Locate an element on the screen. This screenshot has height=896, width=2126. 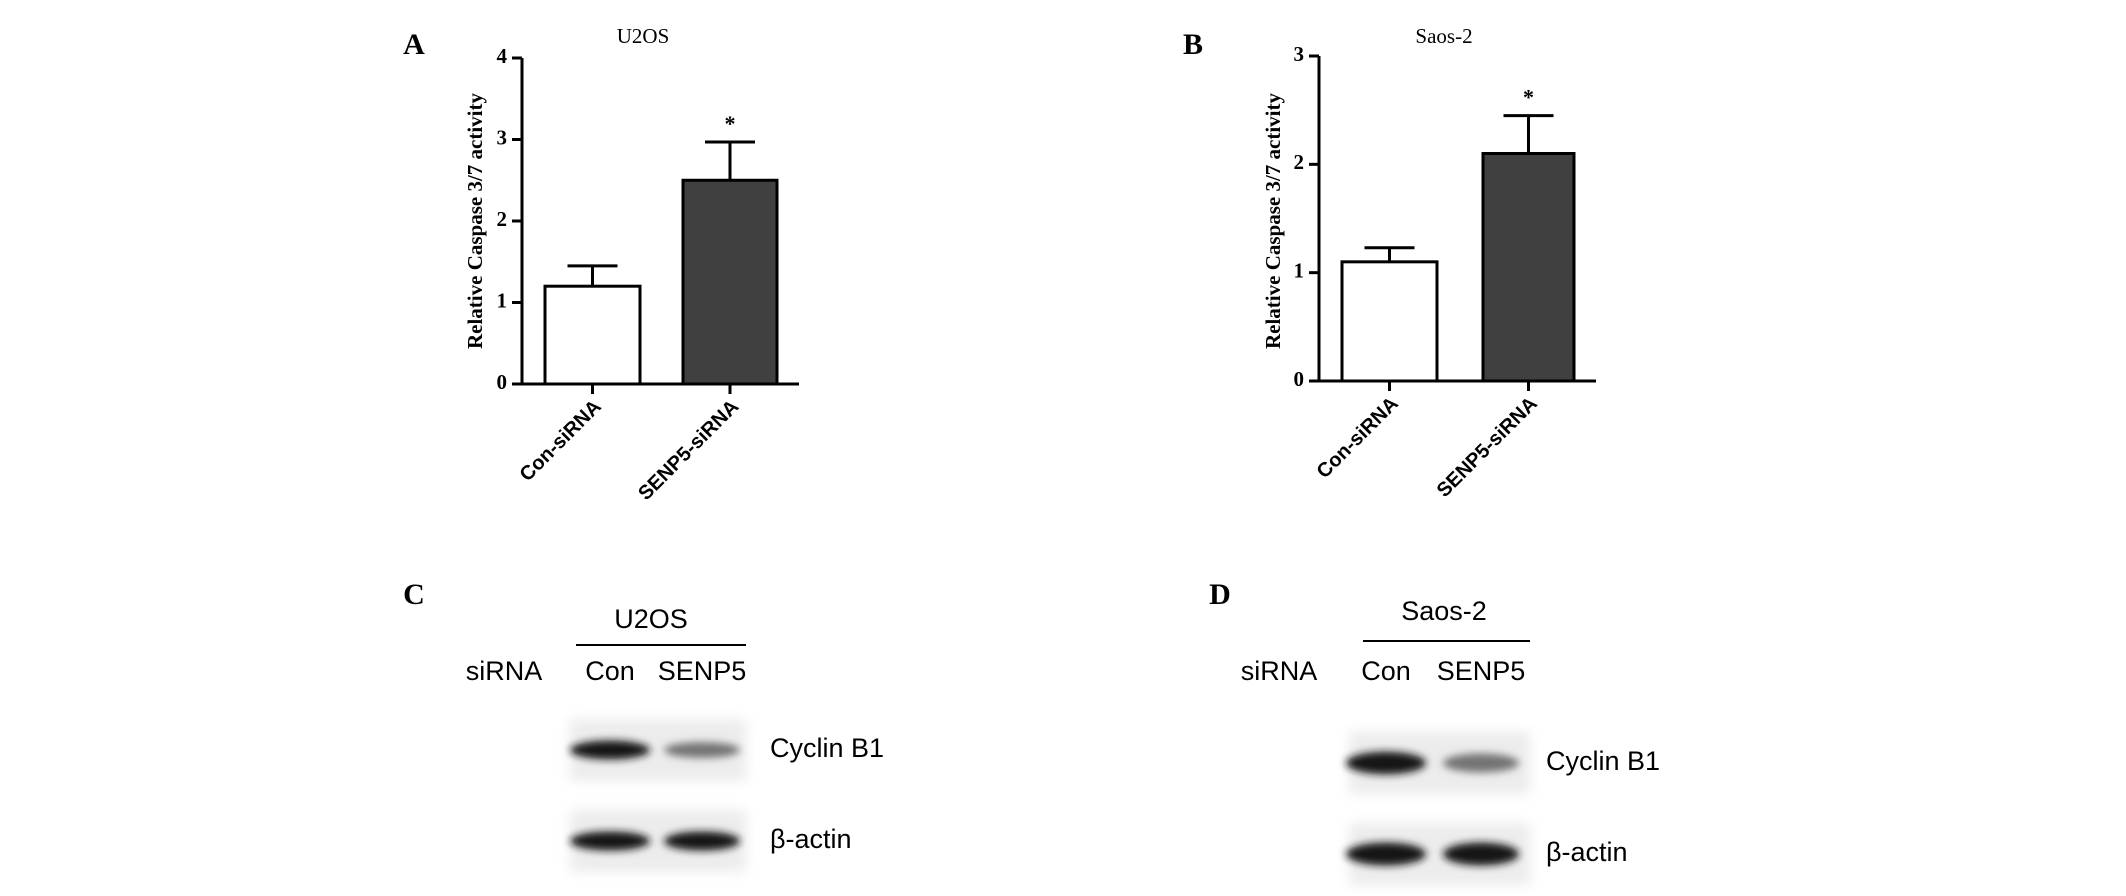
cell-line: U2OS is located at coordinates (651, 619).